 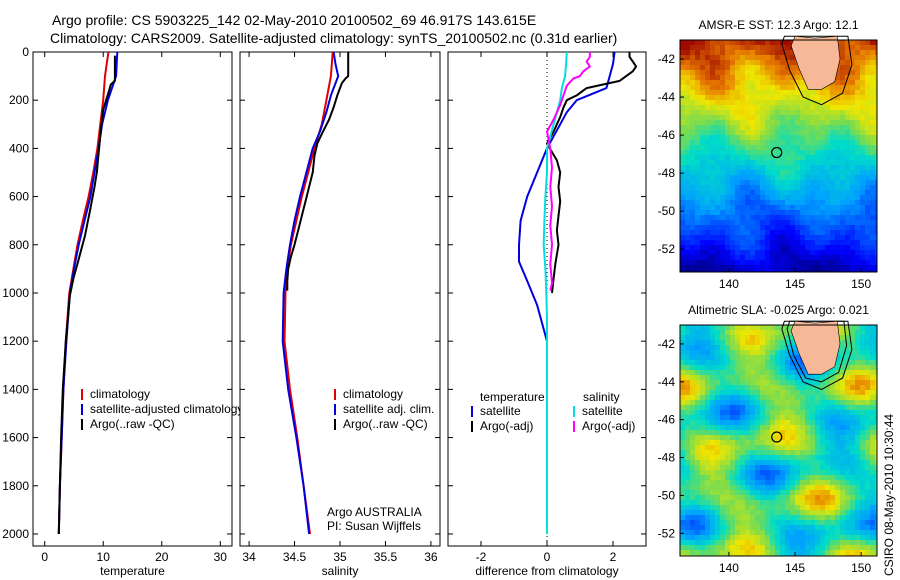 What do you see at coordinates (162, 557) in the screenshot?
I see `x-tick-label: 20` at bounding box center [162, 557].